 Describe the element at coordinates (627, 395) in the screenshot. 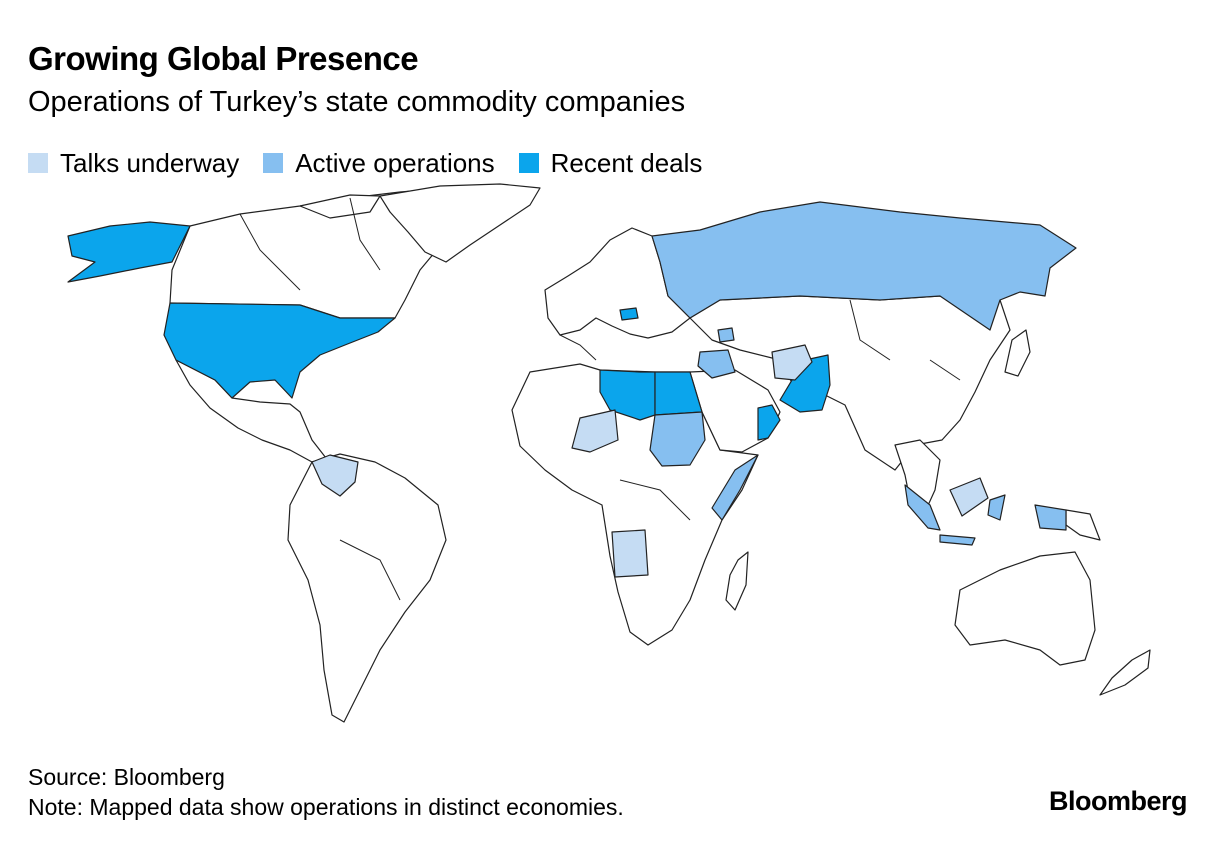

I see `country-libya` at that location.